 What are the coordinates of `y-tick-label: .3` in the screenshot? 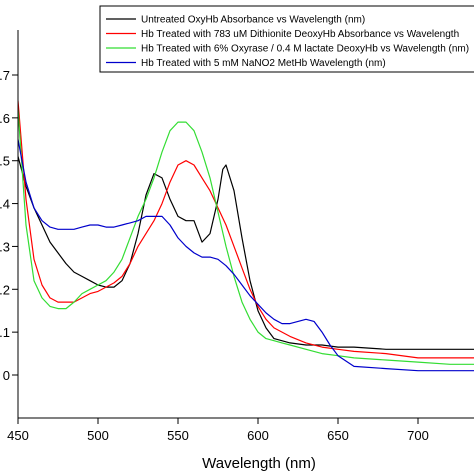 It's located at (5, 246).